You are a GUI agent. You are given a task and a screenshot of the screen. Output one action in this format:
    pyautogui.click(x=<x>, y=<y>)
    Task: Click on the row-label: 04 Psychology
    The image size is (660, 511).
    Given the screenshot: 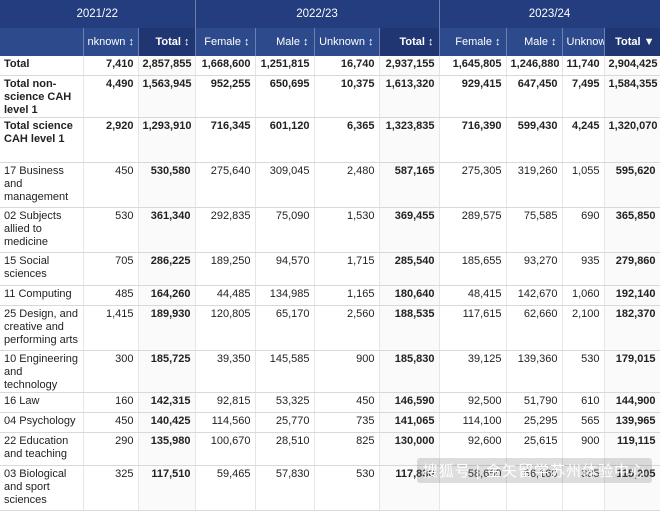 What is the action you would take?
    pyautogui.click(x=42, y=422)
    